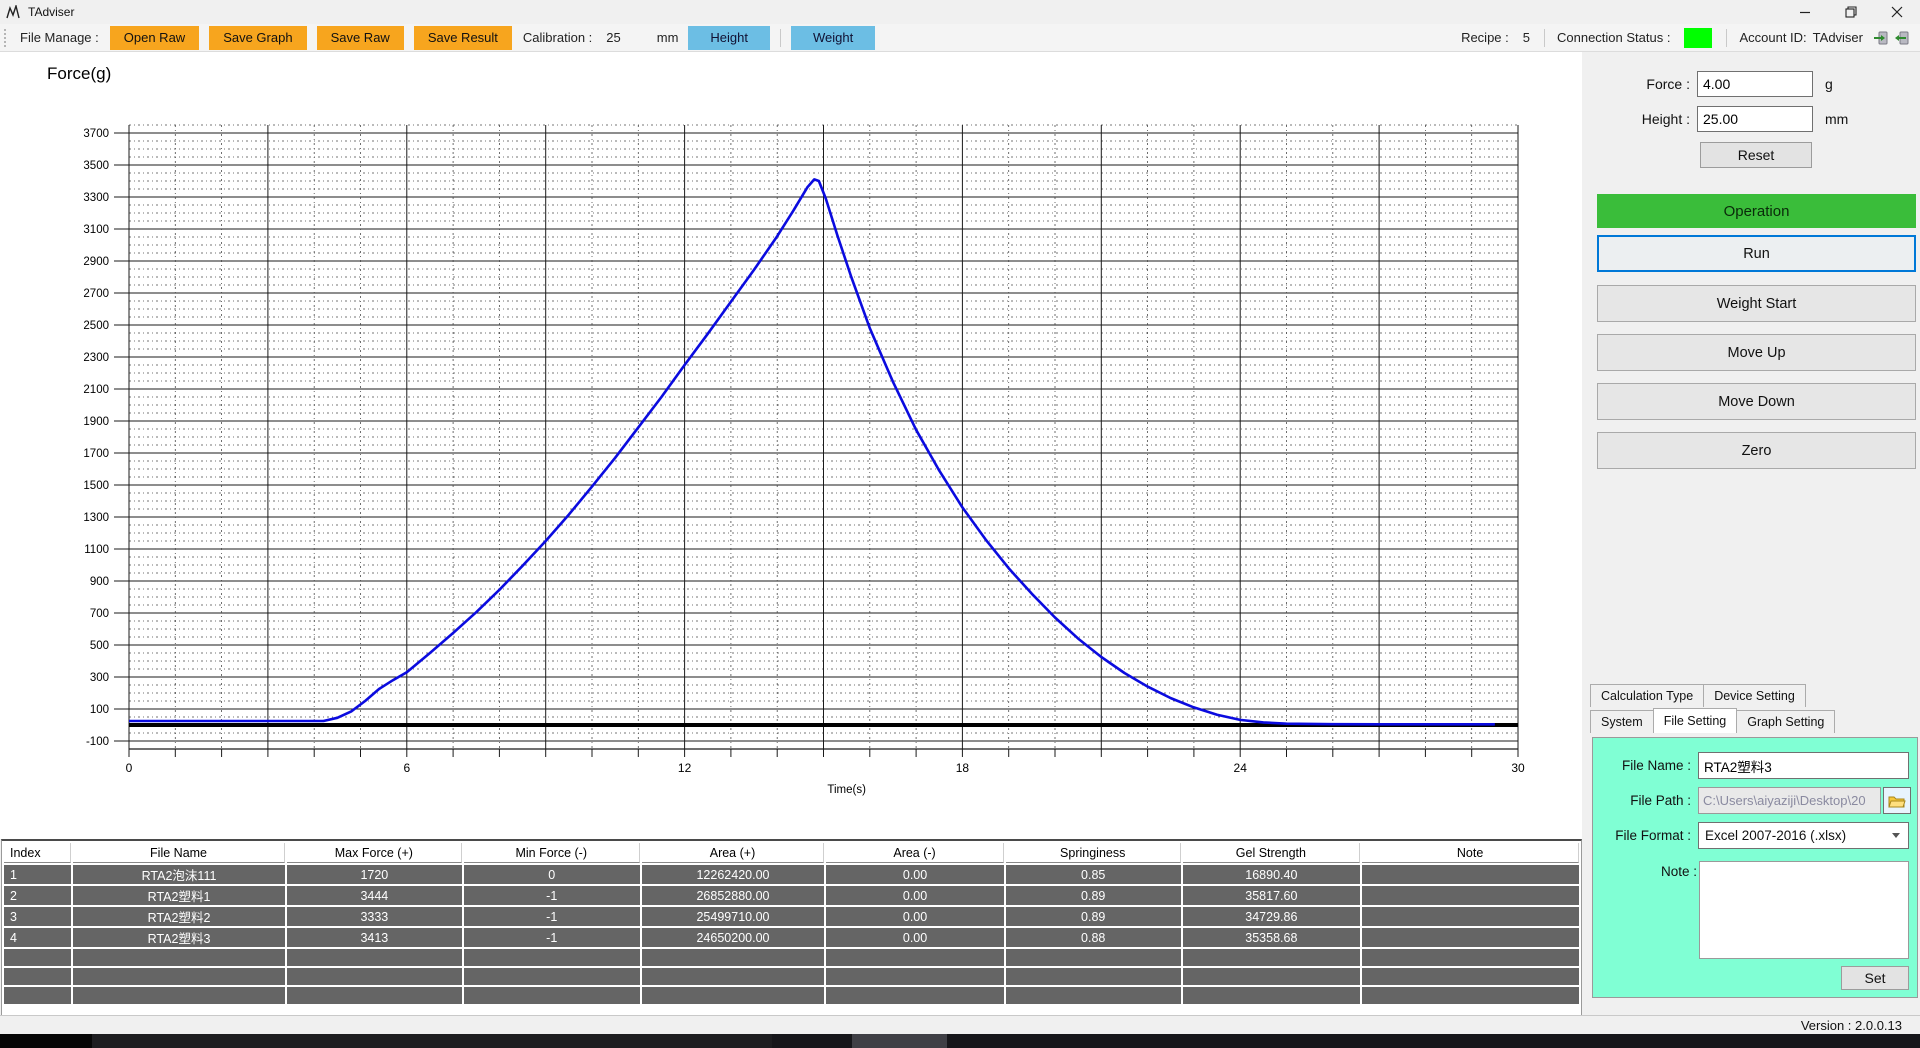  Describe the element at coordinates (1093, 937) in the screenshot. I see `table-cell: 0.88` at that location.